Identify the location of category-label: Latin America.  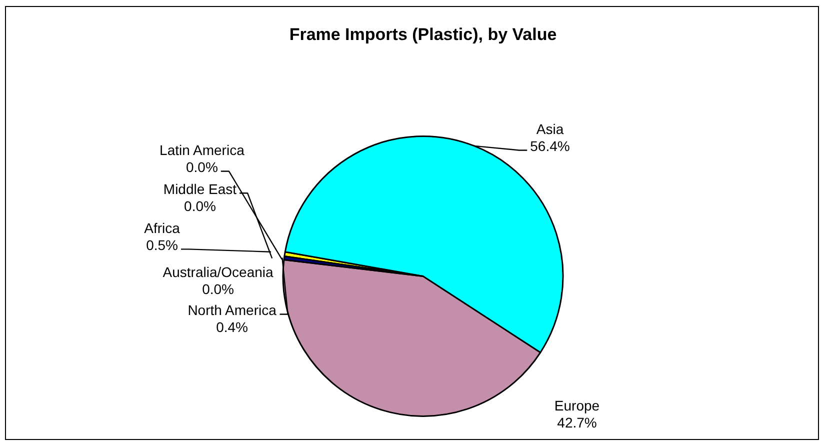
(202, 150).